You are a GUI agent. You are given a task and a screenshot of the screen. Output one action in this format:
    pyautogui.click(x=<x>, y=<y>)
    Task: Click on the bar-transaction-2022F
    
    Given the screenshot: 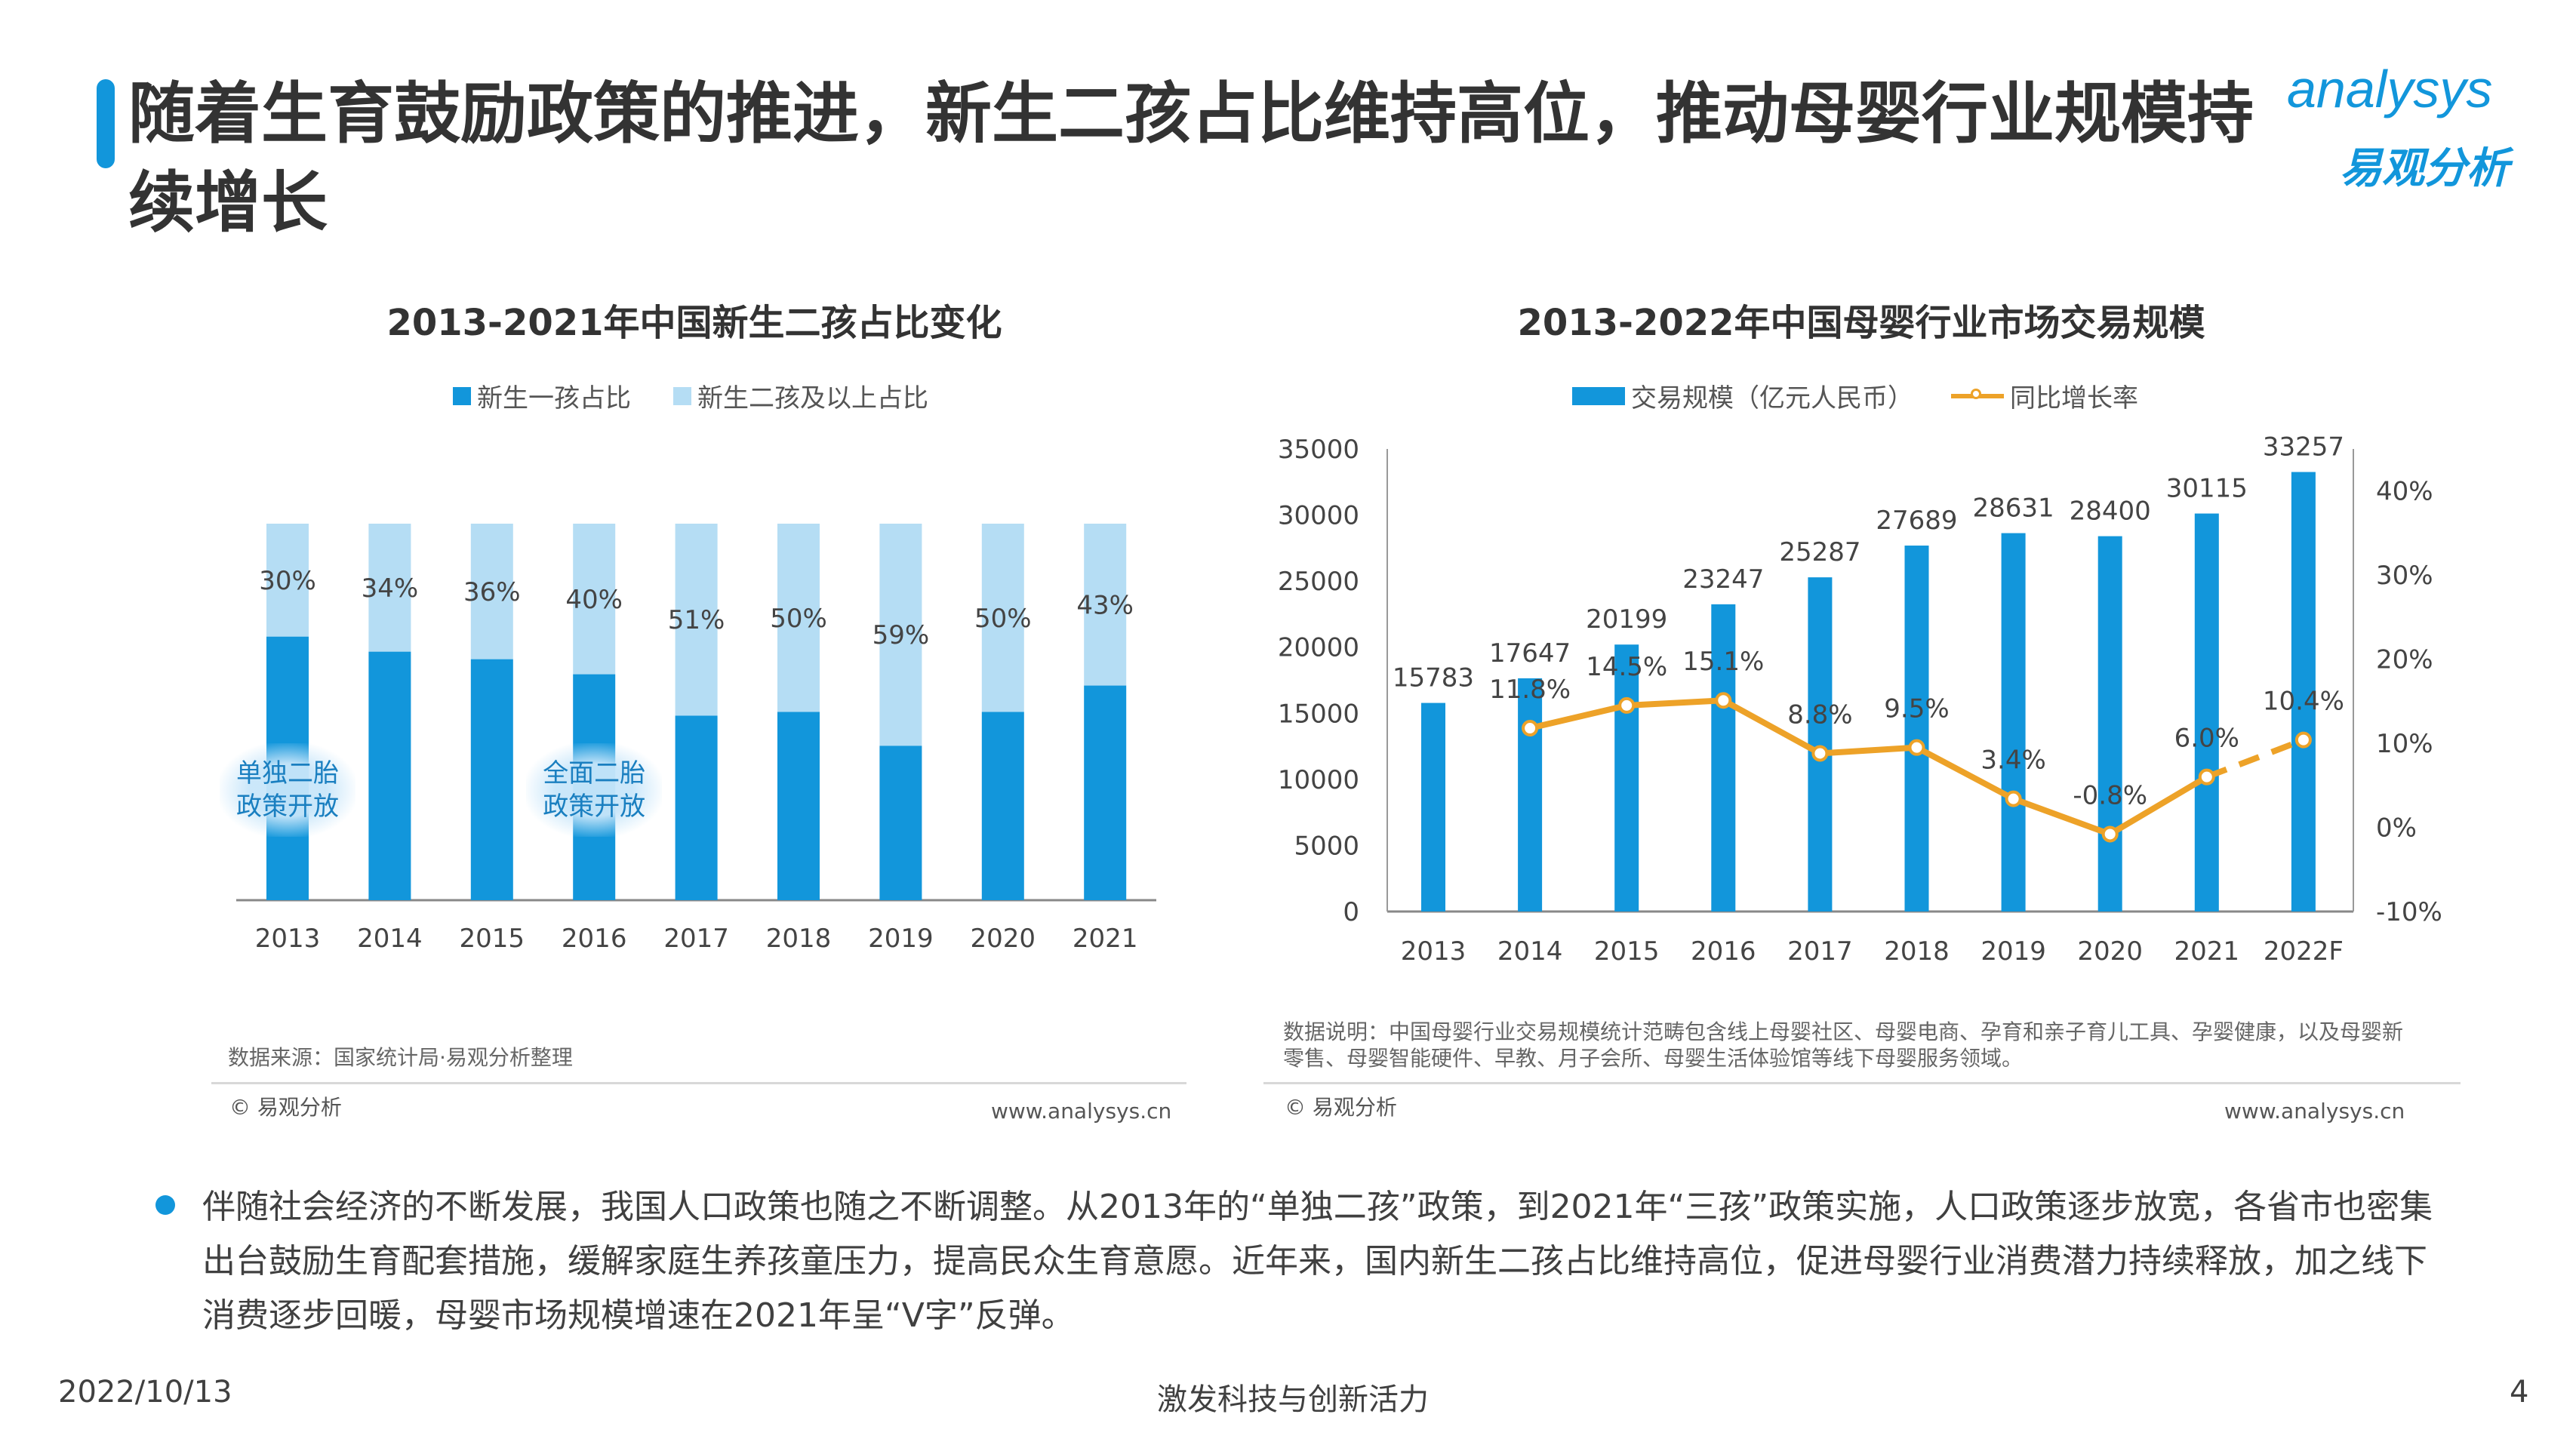 What is the action you would take?
    pyautogui.click(x=2303, y=692)
    